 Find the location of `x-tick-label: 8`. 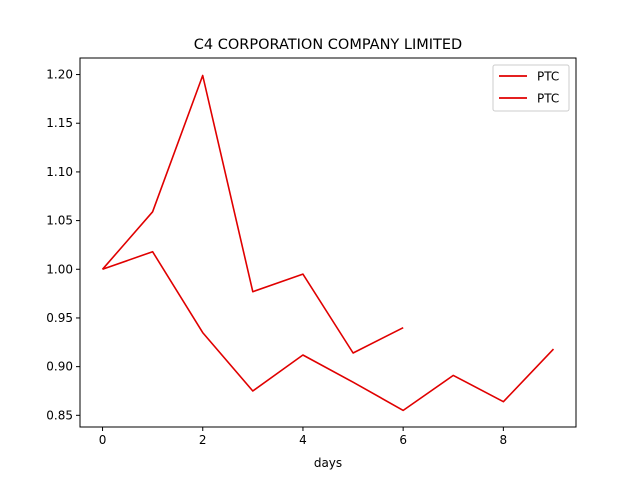

x-tick-label: 8 is located at coordinates (504, 440).